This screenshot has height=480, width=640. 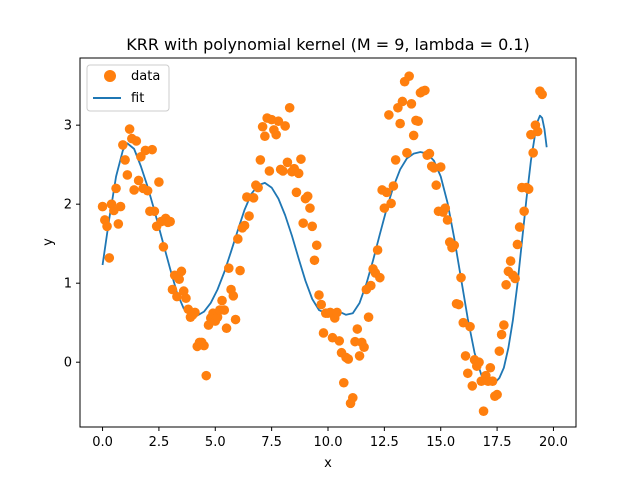 I want to click on x-tick-label: 20.0, so click(x=553, y=442).